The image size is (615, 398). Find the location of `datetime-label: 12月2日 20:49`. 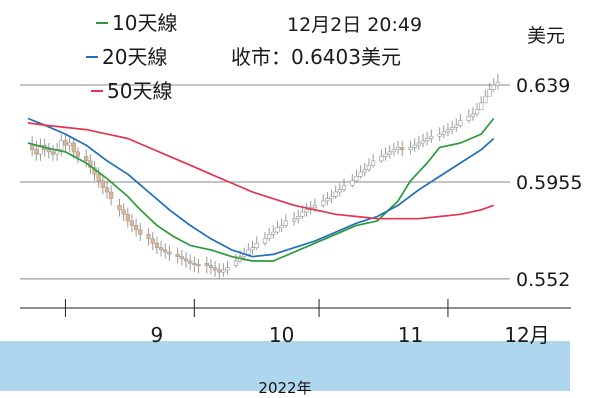

datetime-label: 12月2日 20:49 is located at coordinates (354, 25).